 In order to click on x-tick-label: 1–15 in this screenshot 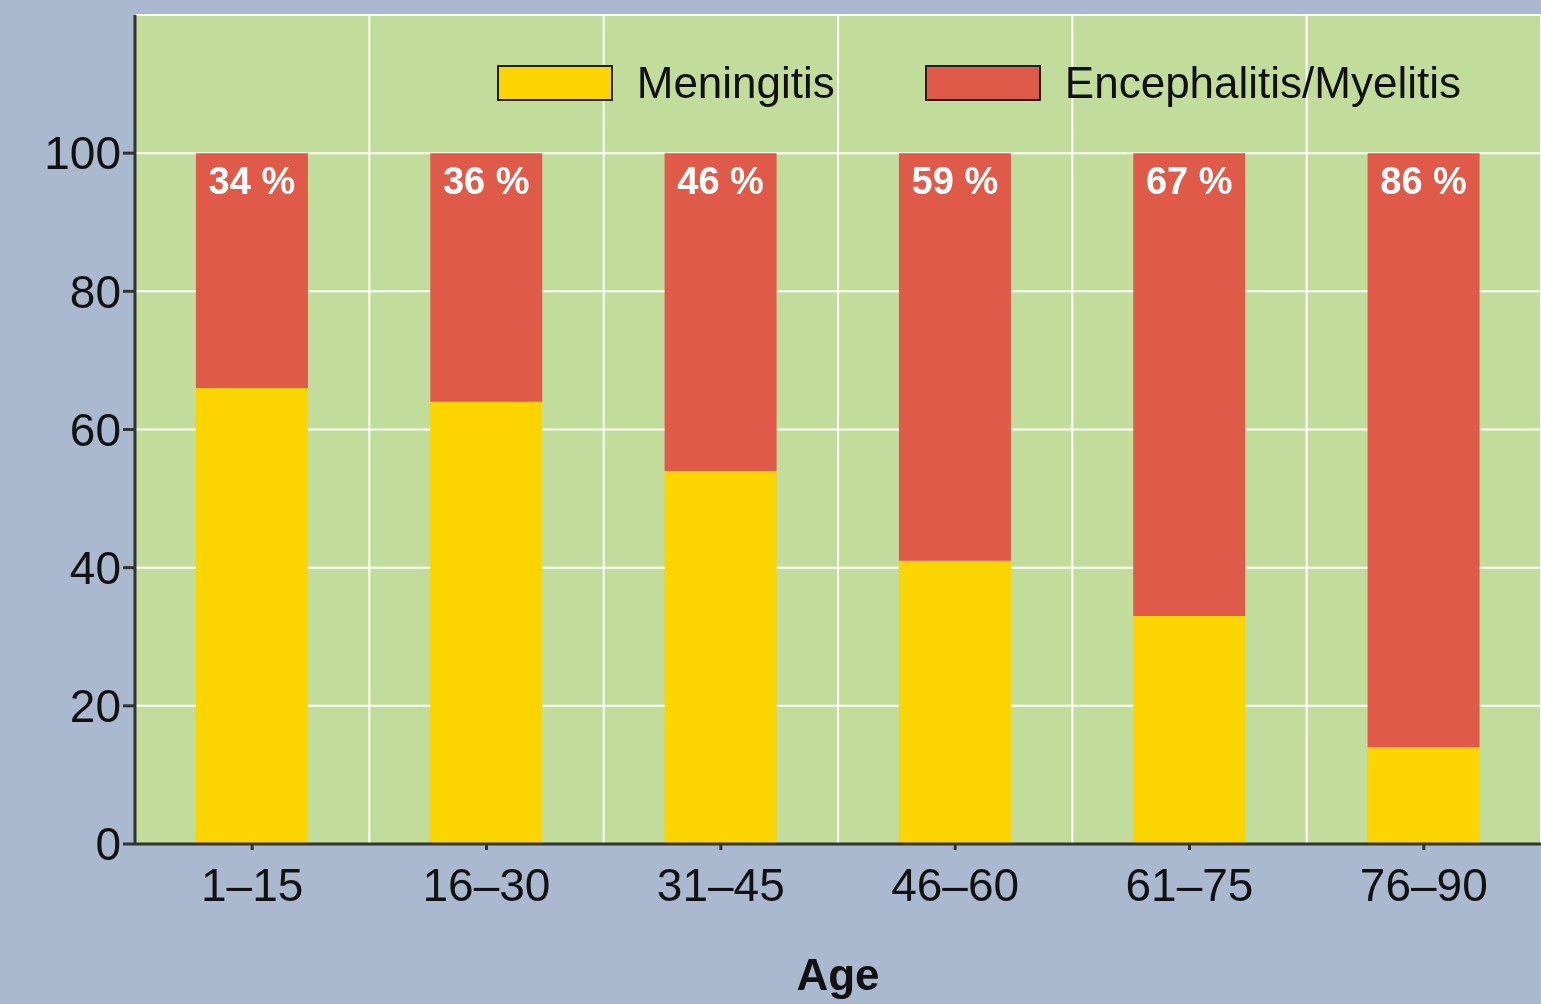, I will do `click(252, 884)`.